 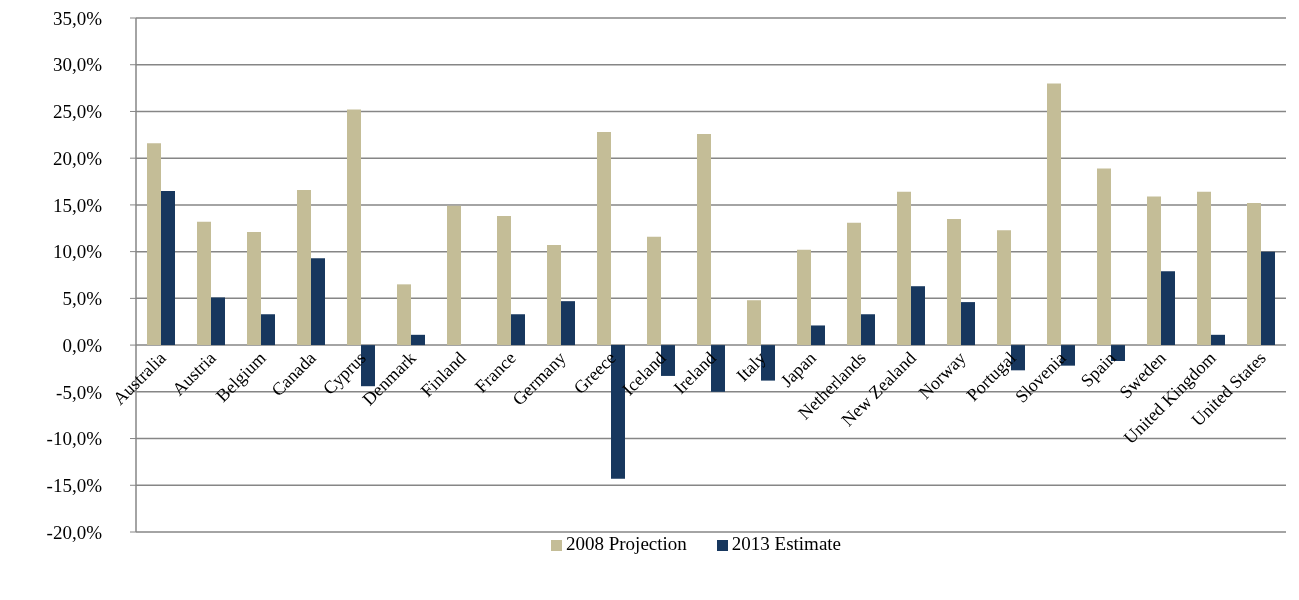 I want to click on legend-label: 2013 Estimate, so click(x=786, y=543).